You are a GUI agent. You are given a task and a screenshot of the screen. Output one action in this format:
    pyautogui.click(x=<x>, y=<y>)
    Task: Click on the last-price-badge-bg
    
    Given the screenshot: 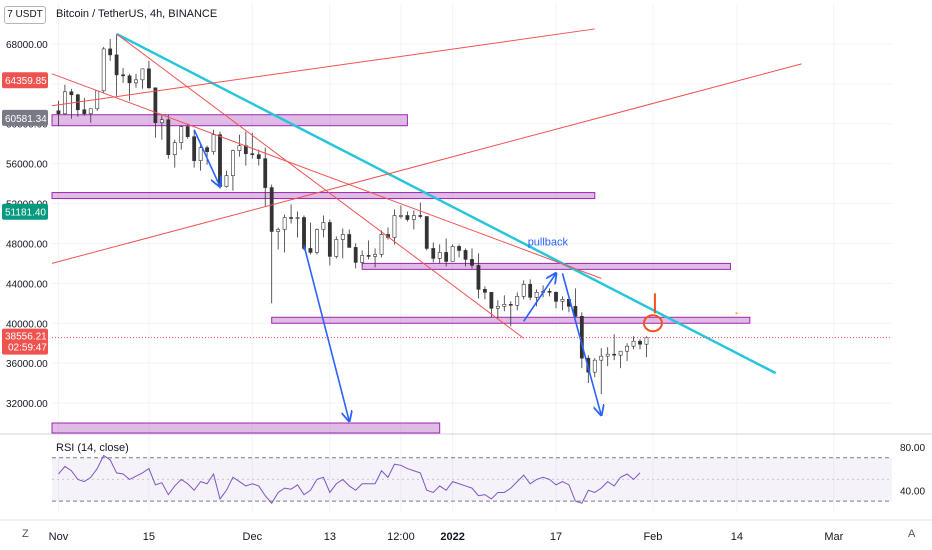 What is the action you would take?
    pyautogui.click(x=25, y=341)
    